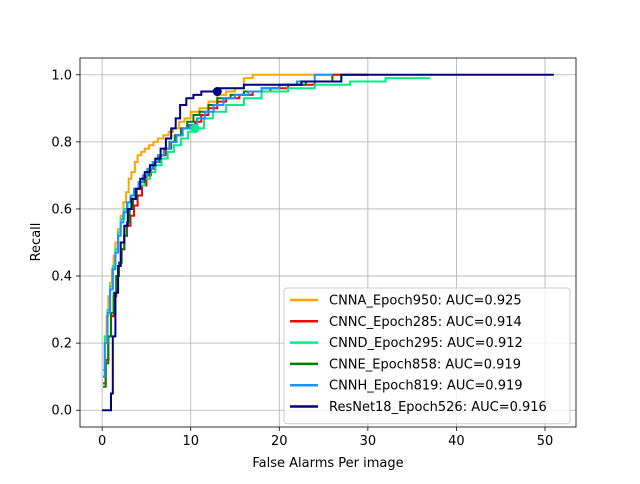  I want to click on y-tick-label: 0.0, so click(61, 411).